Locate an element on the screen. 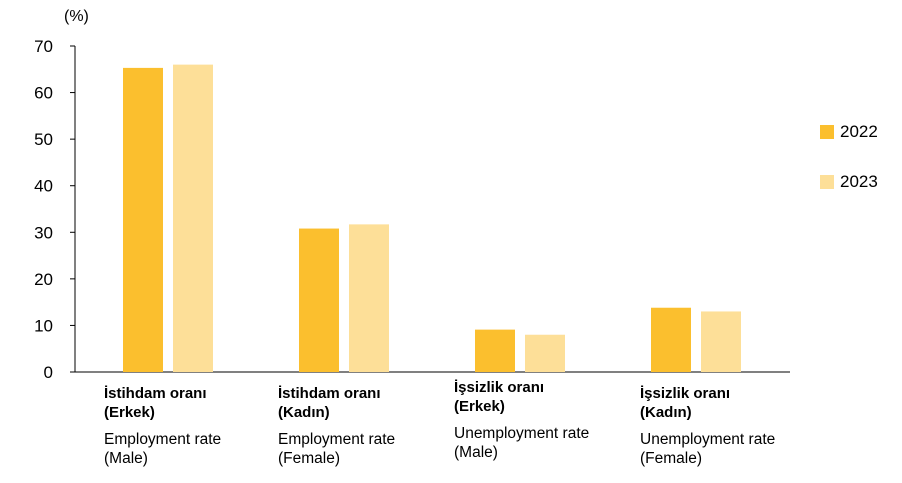  y-axis-unit-label: (%) is located at coordinates (76, 16).